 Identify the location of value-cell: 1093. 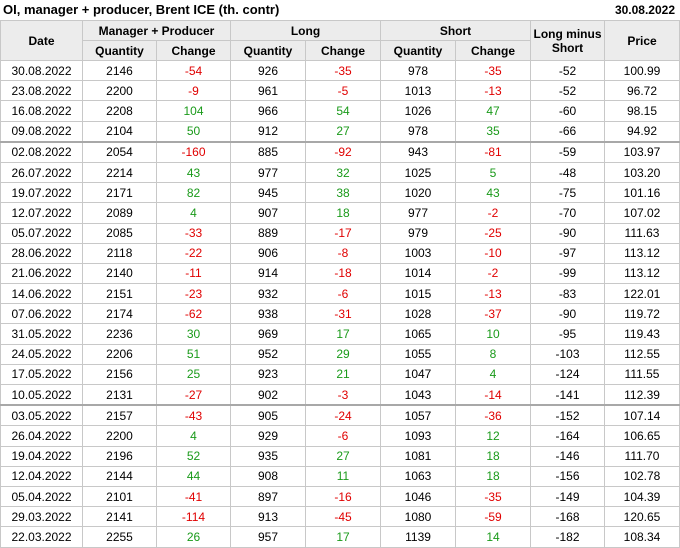
(418, 436).